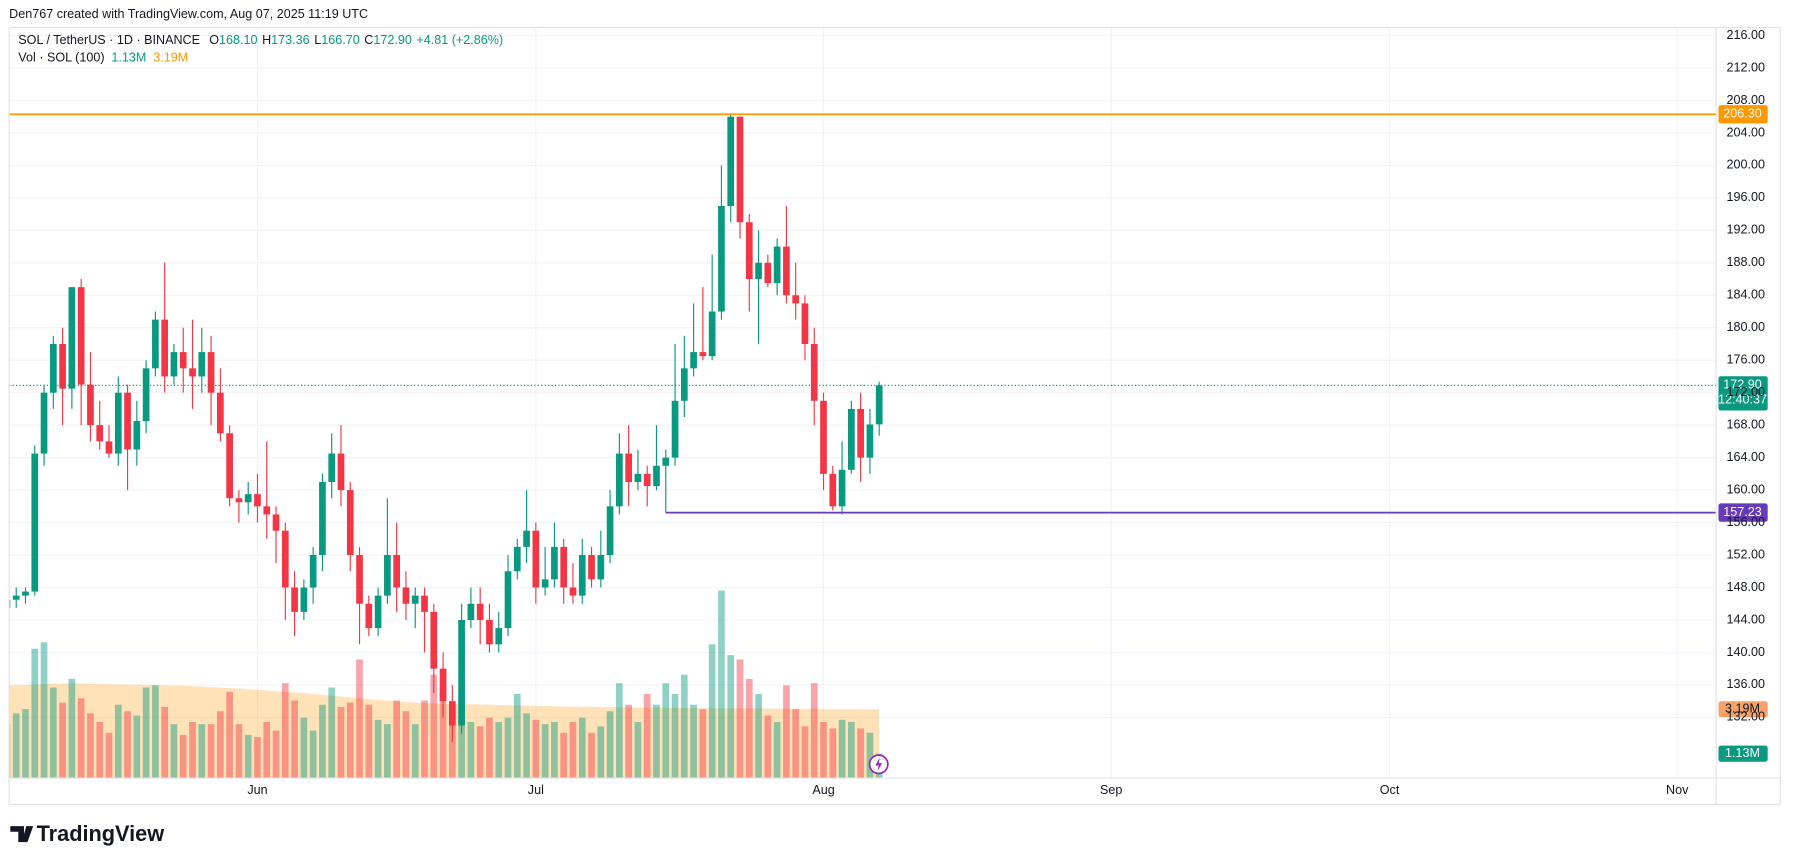 This screenshot has width=1794, height=865. I want to click on legend-volume: 1.13M, so click(128, 58).